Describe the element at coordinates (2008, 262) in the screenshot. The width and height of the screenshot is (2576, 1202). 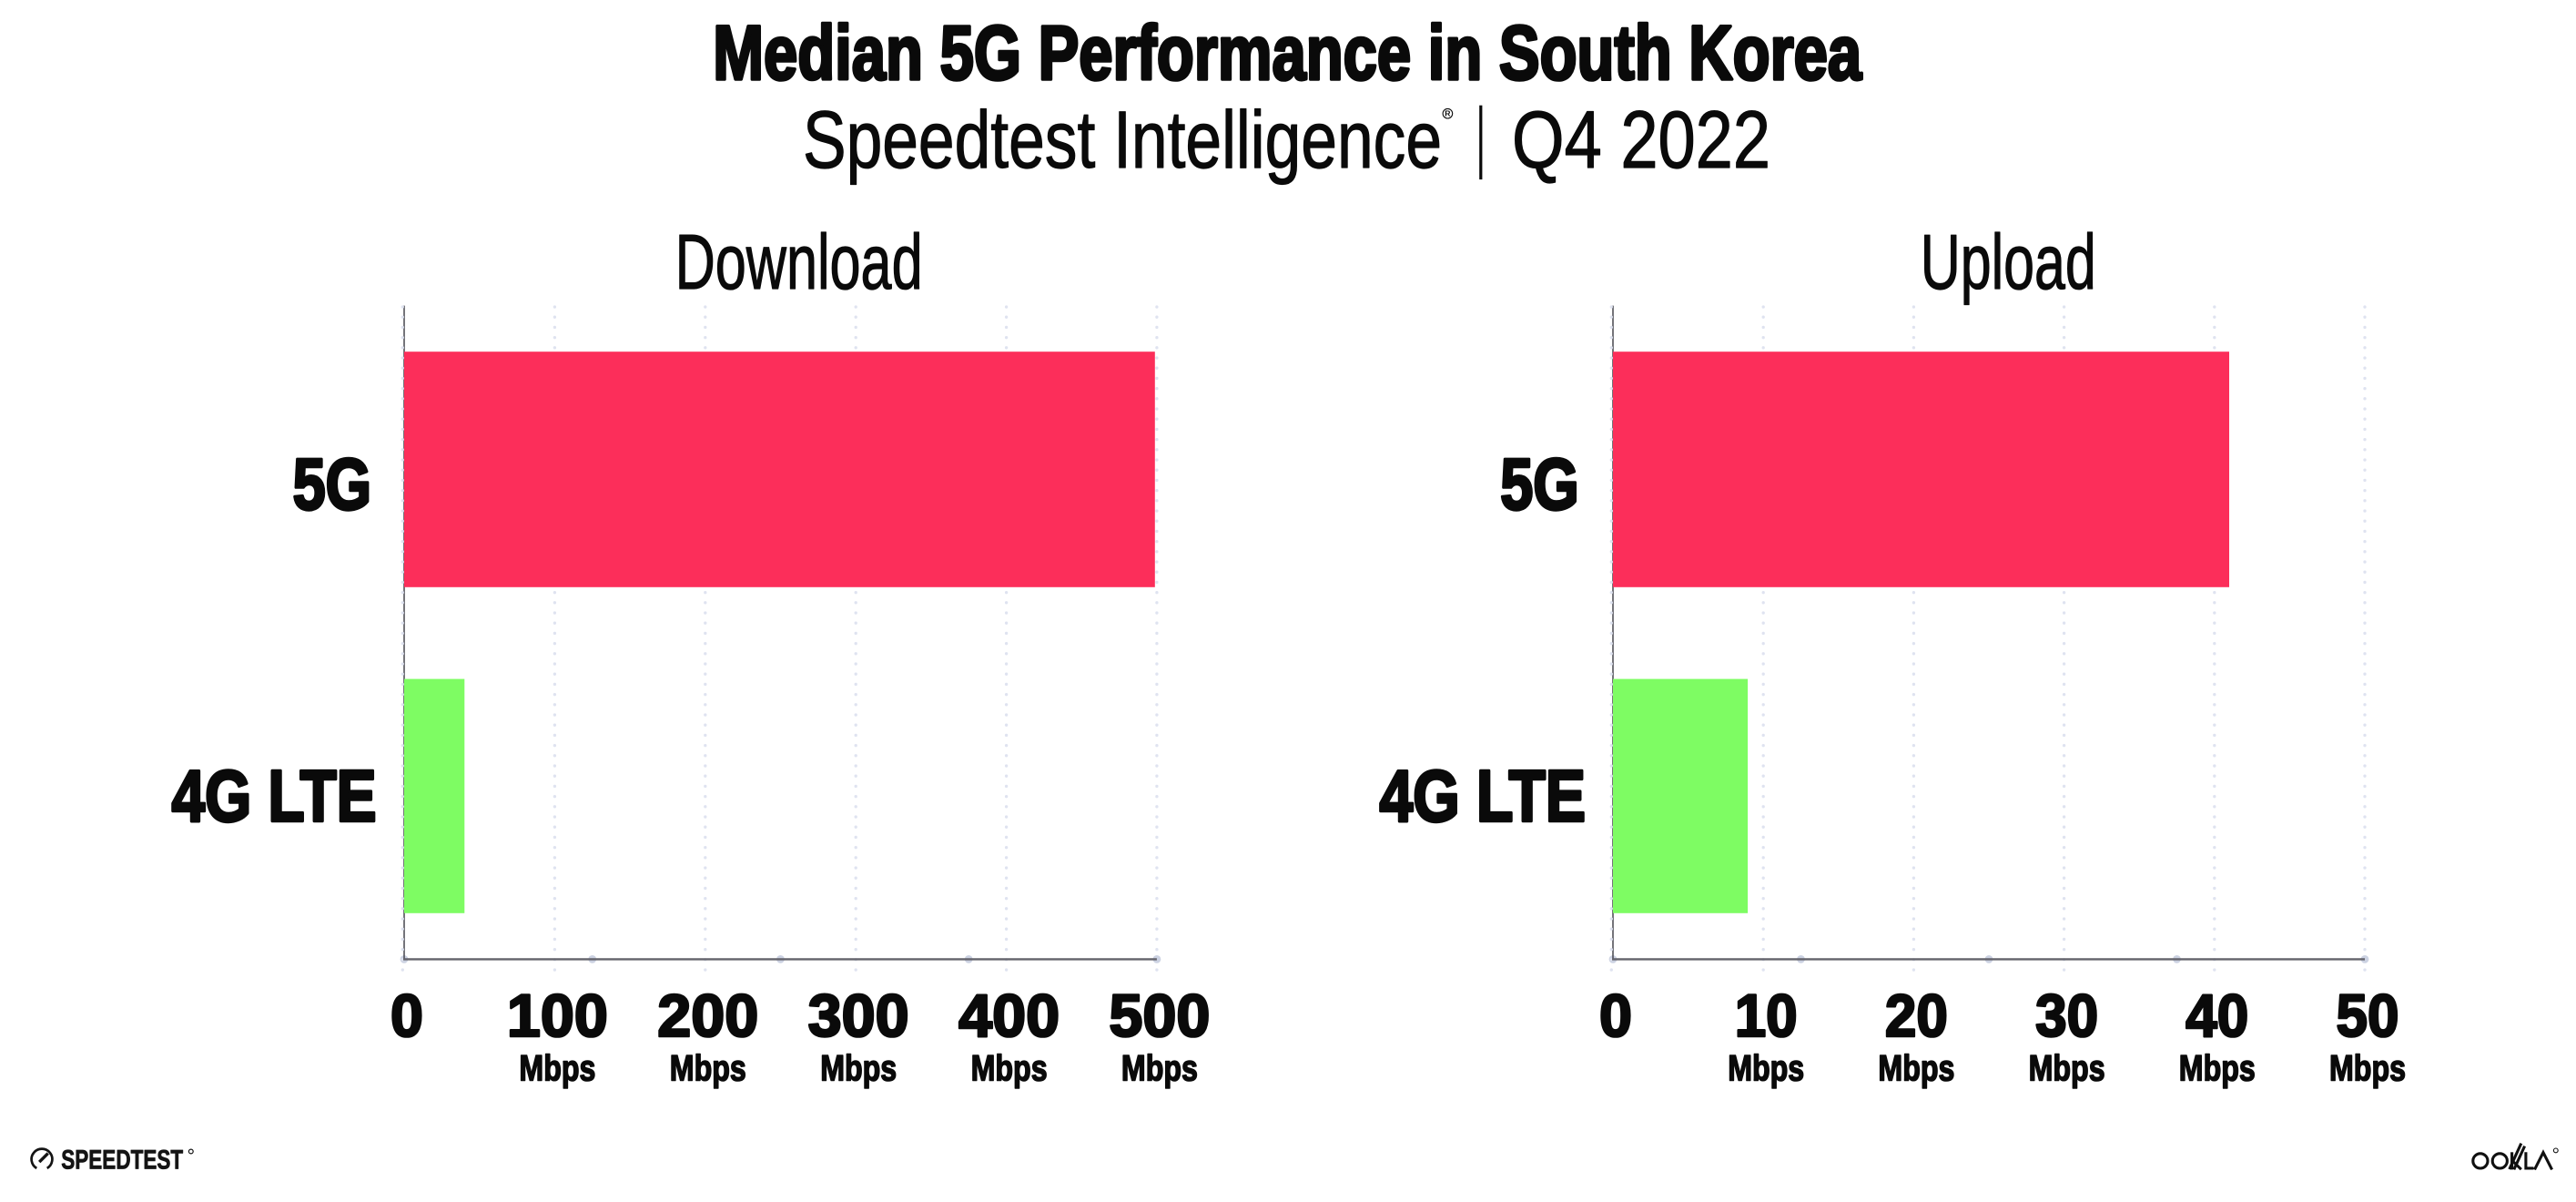
I see `svg-text: Upload` at that location.